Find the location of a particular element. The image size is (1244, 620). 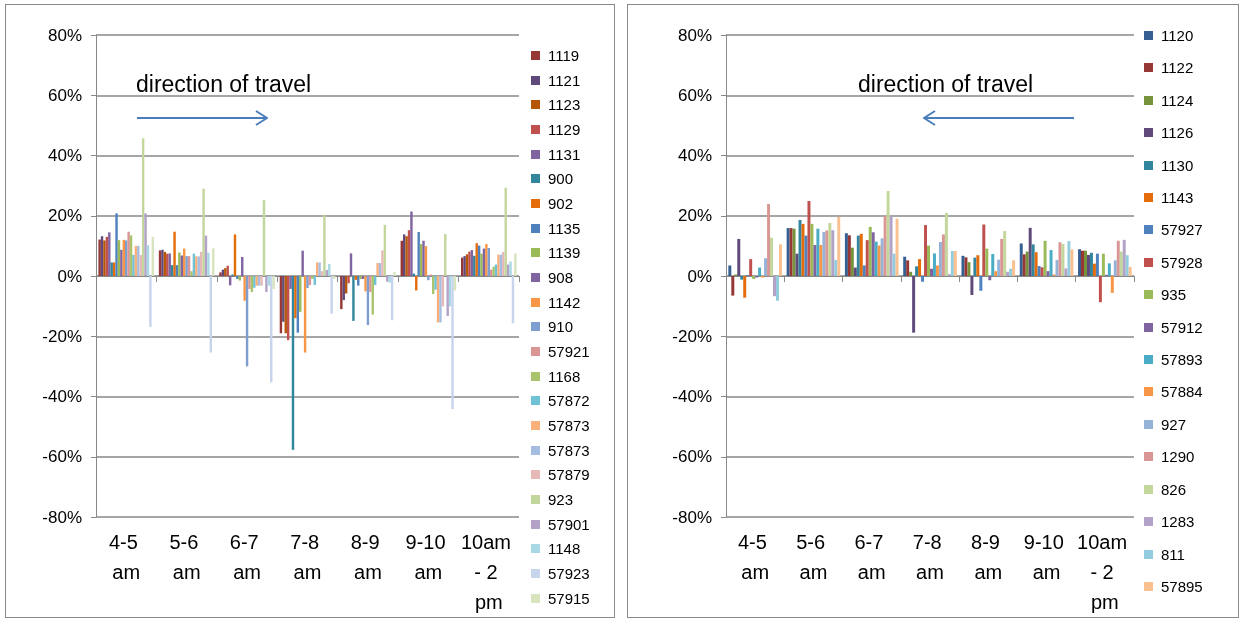

x-tick-label: 4-5 am is located at coordinates (755, 557).